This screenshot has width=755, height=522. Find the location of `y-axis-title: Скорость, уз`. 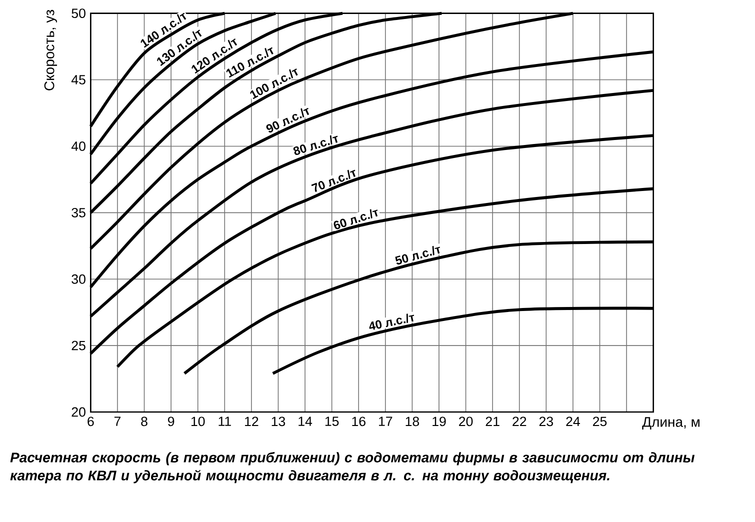

y-axis-title: Скорость, уз is located at coordinates (51, 50).